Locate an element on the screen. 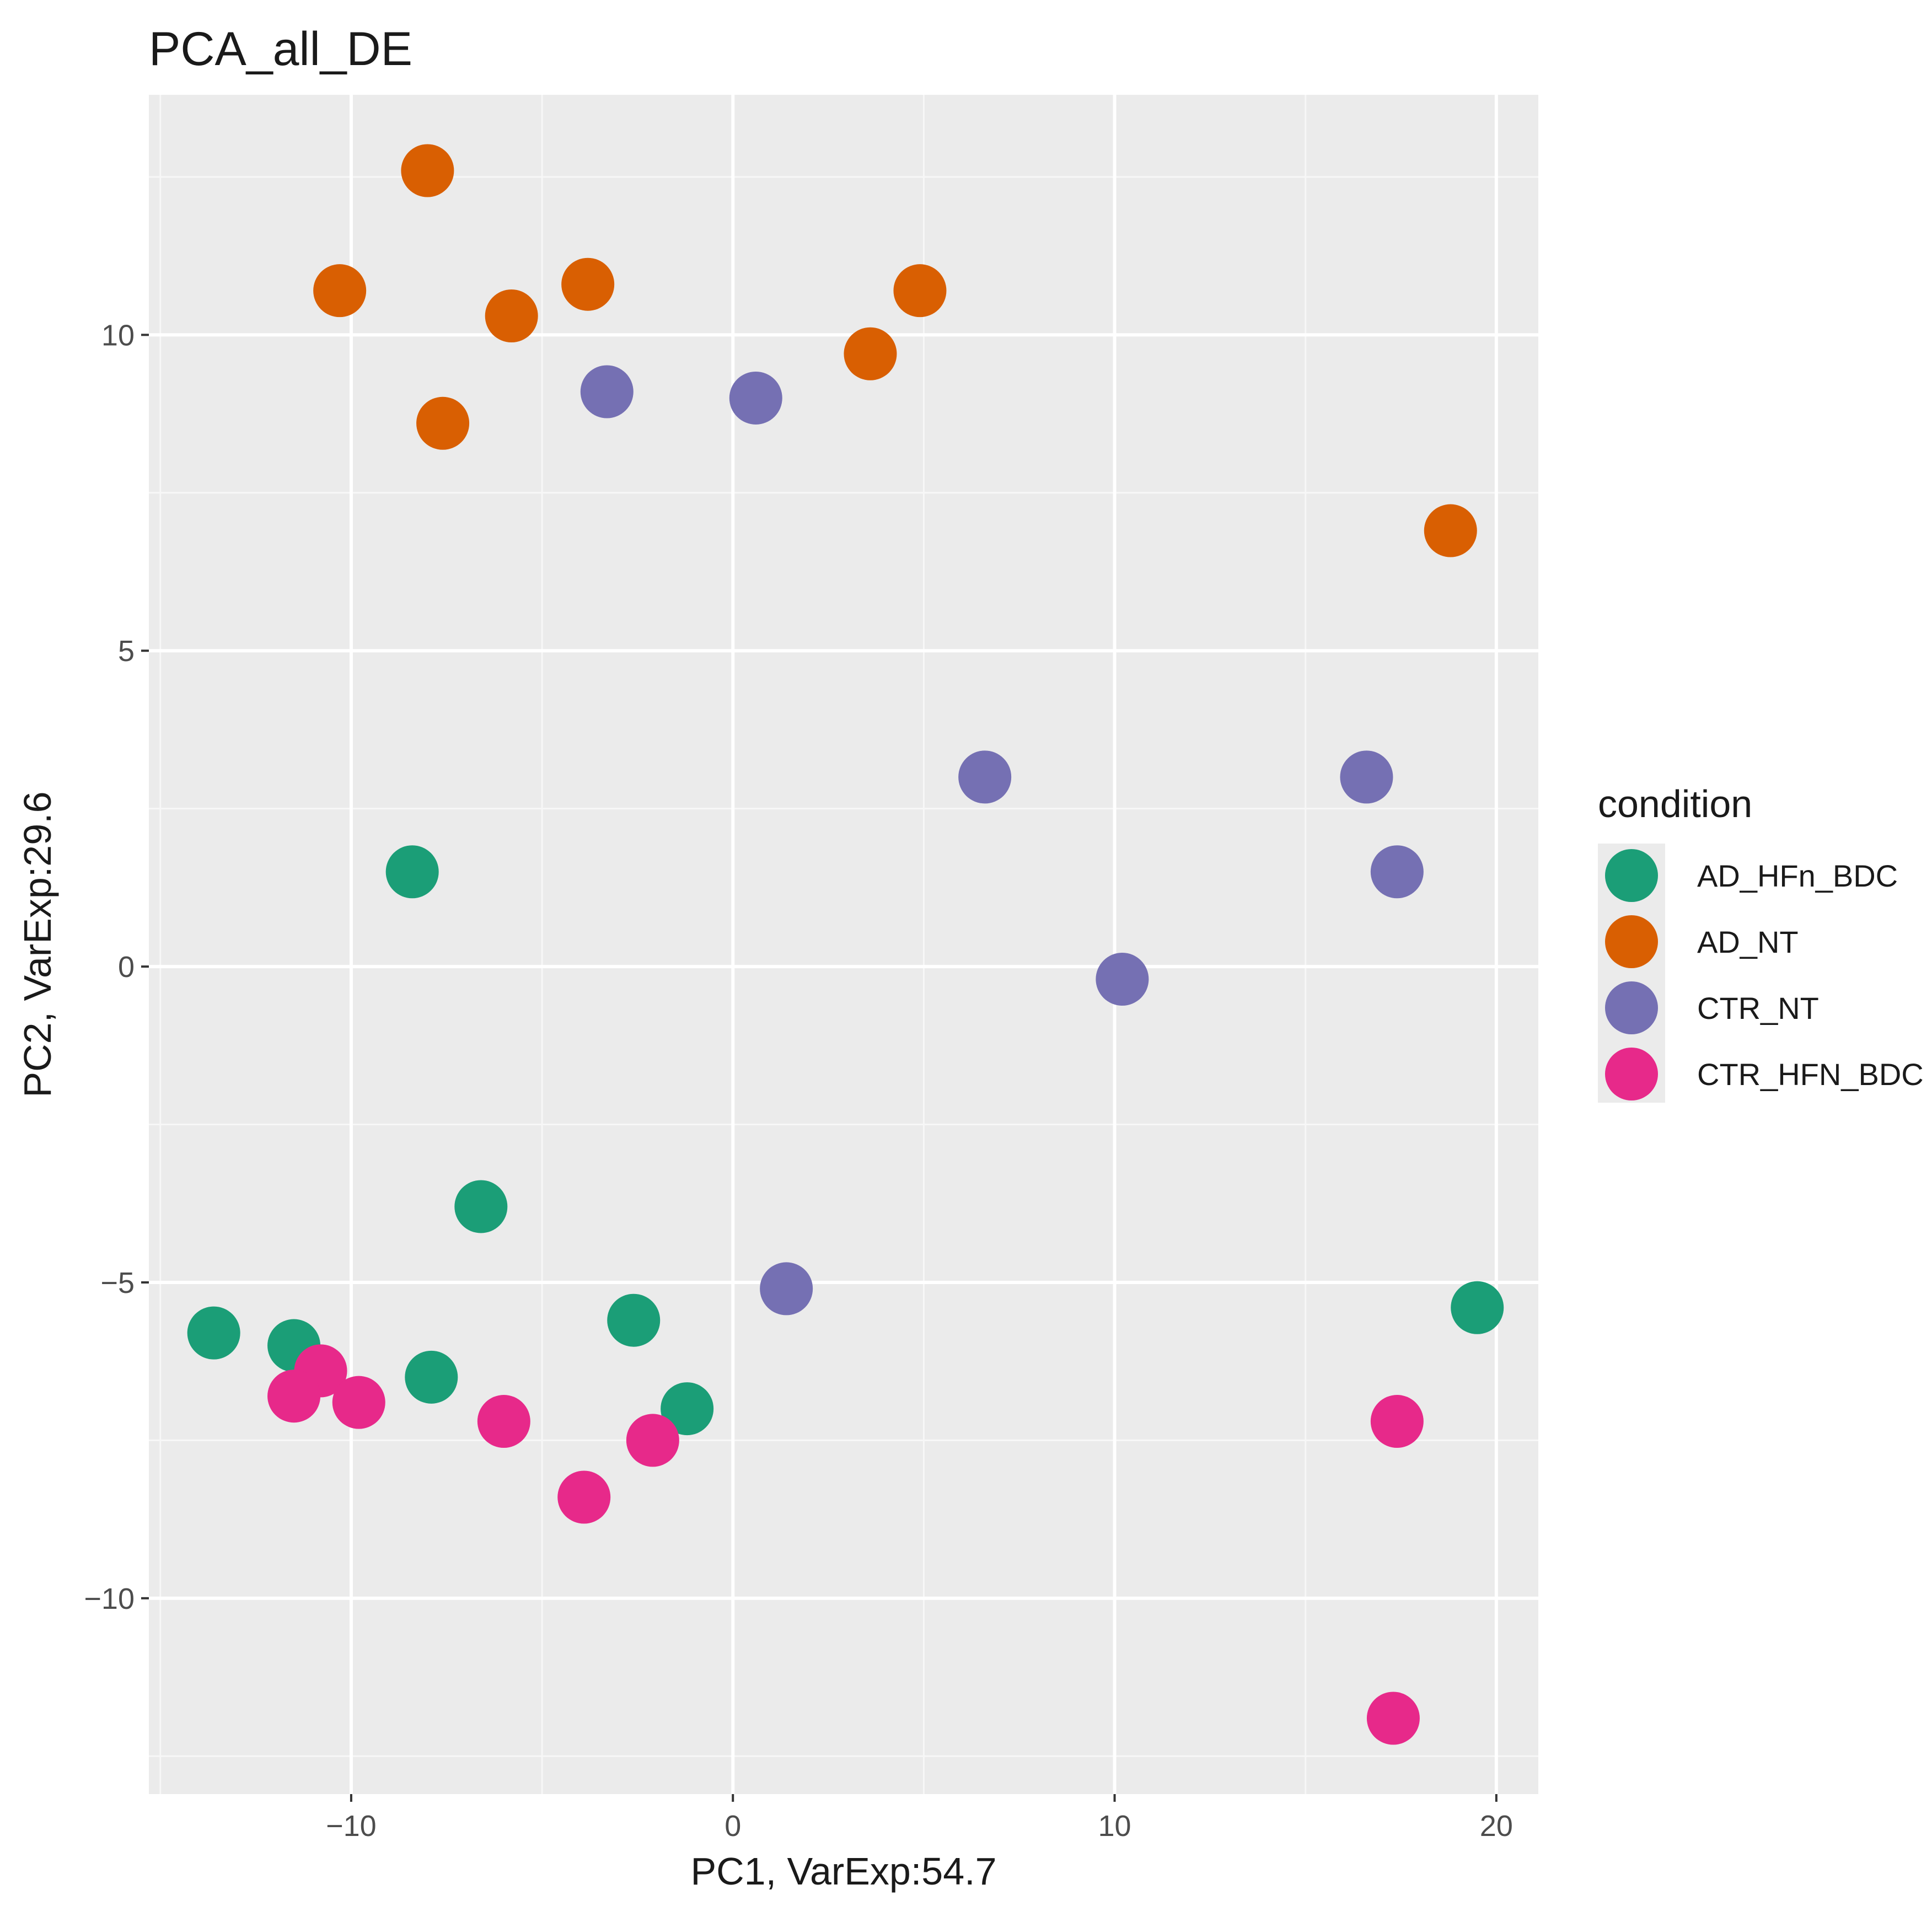 The height and width of the screenshot is (1906, 1932). legend-items: AD_HFn_BDC AD_NT CTR_NT CTR_HFN_BDC is located at coordinates (1764, 974).